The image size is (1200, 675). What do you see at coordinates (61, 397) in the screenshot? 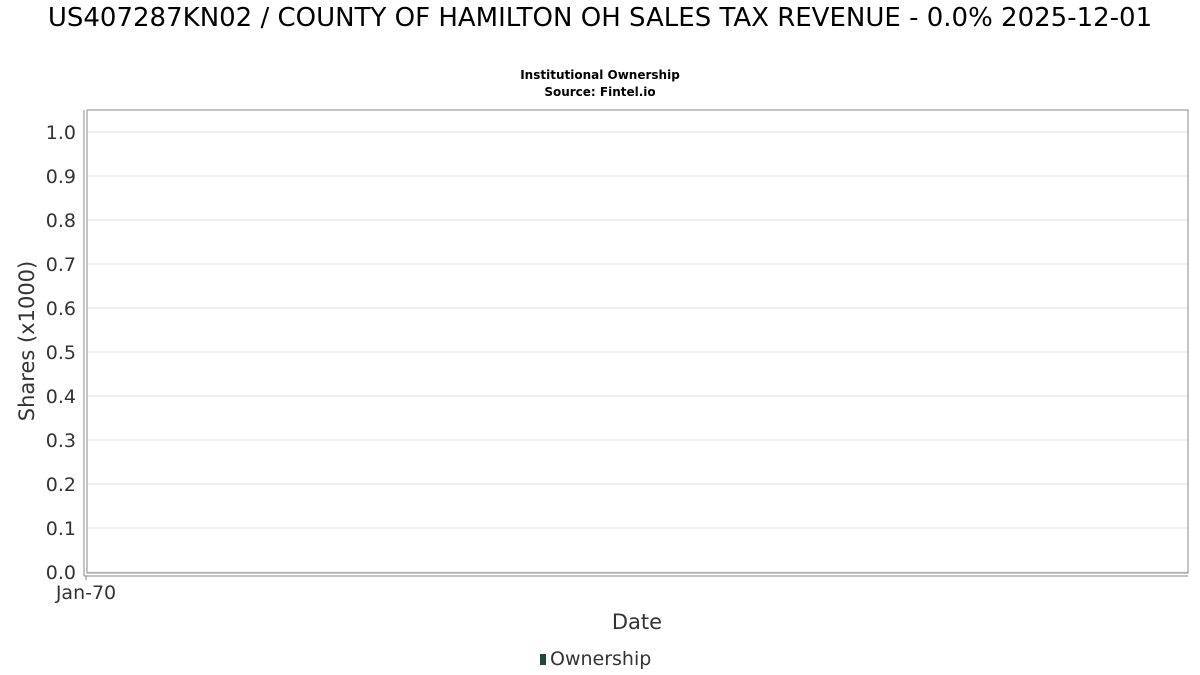
I see `y-tick-label: 0.4` at bounding box center [61, 397].